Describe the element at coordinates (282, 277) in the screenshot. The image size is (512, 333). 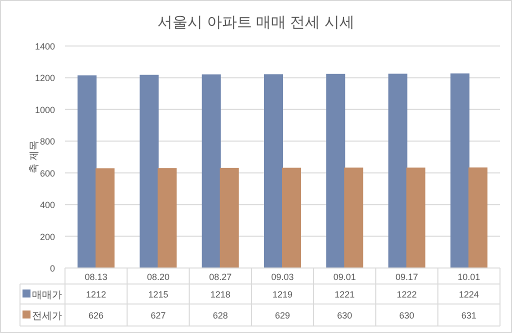
I see `x-tick-label: 09.03` at that location.